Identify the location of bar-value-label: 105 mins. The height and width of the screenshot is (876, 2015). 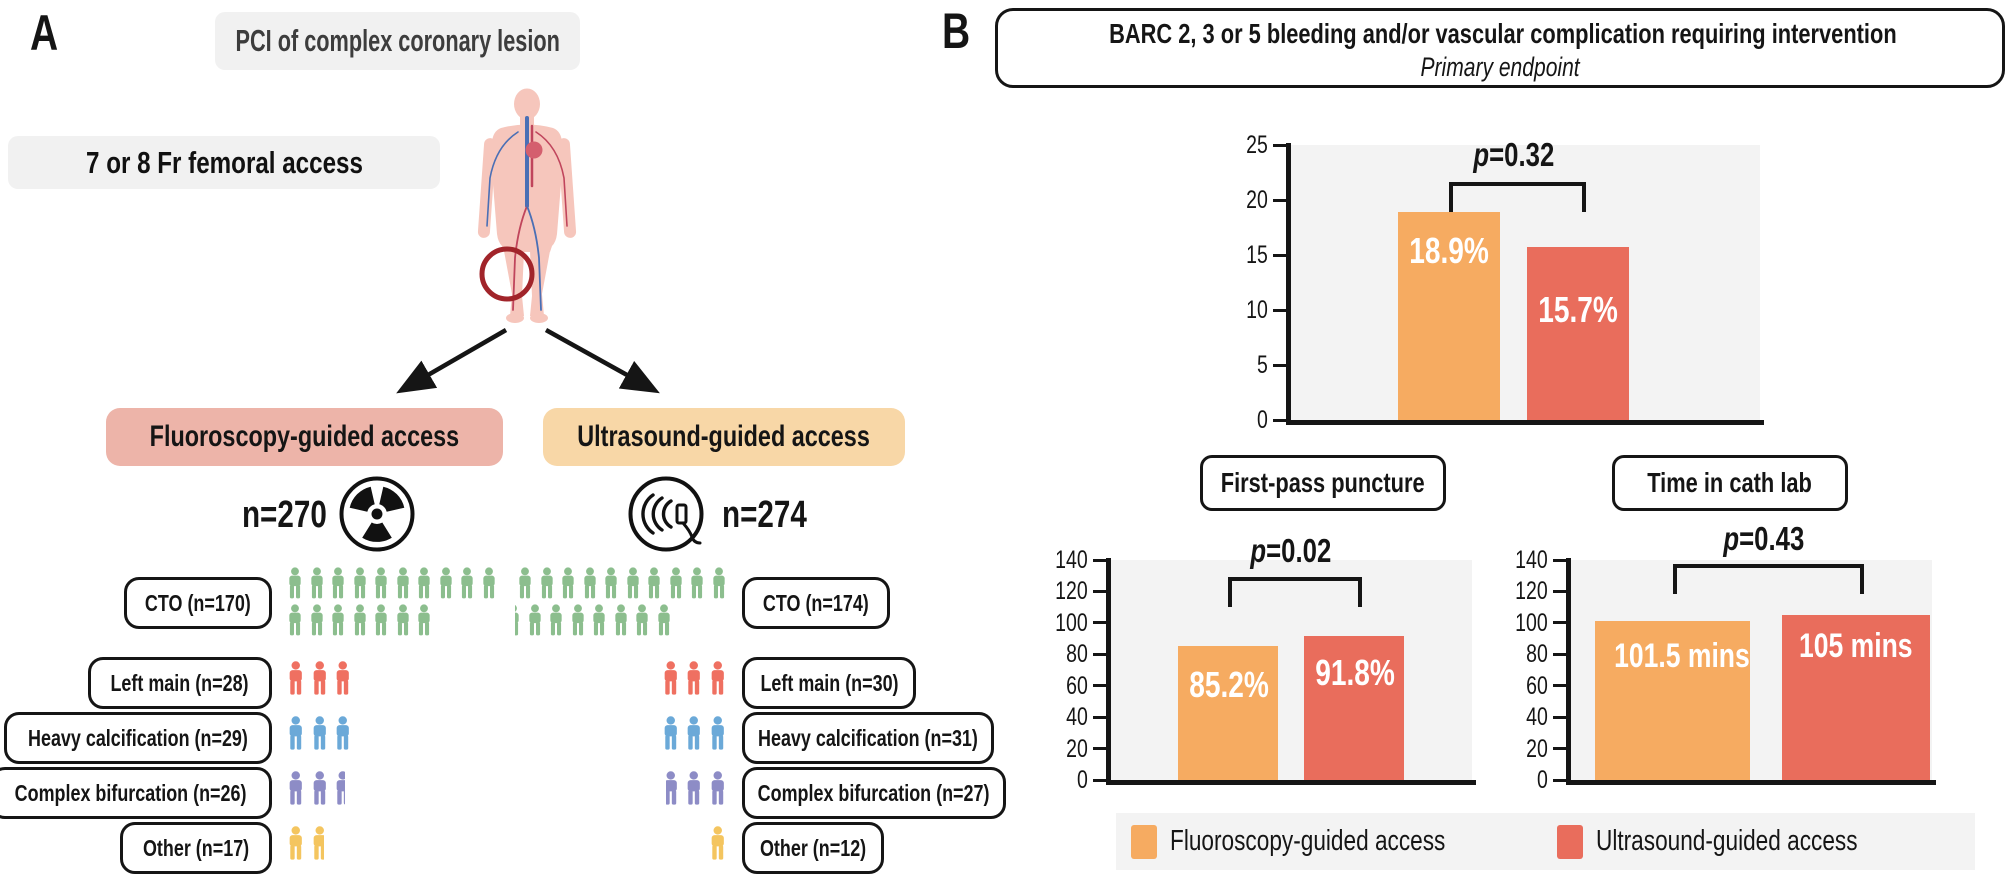
(1856, 646).